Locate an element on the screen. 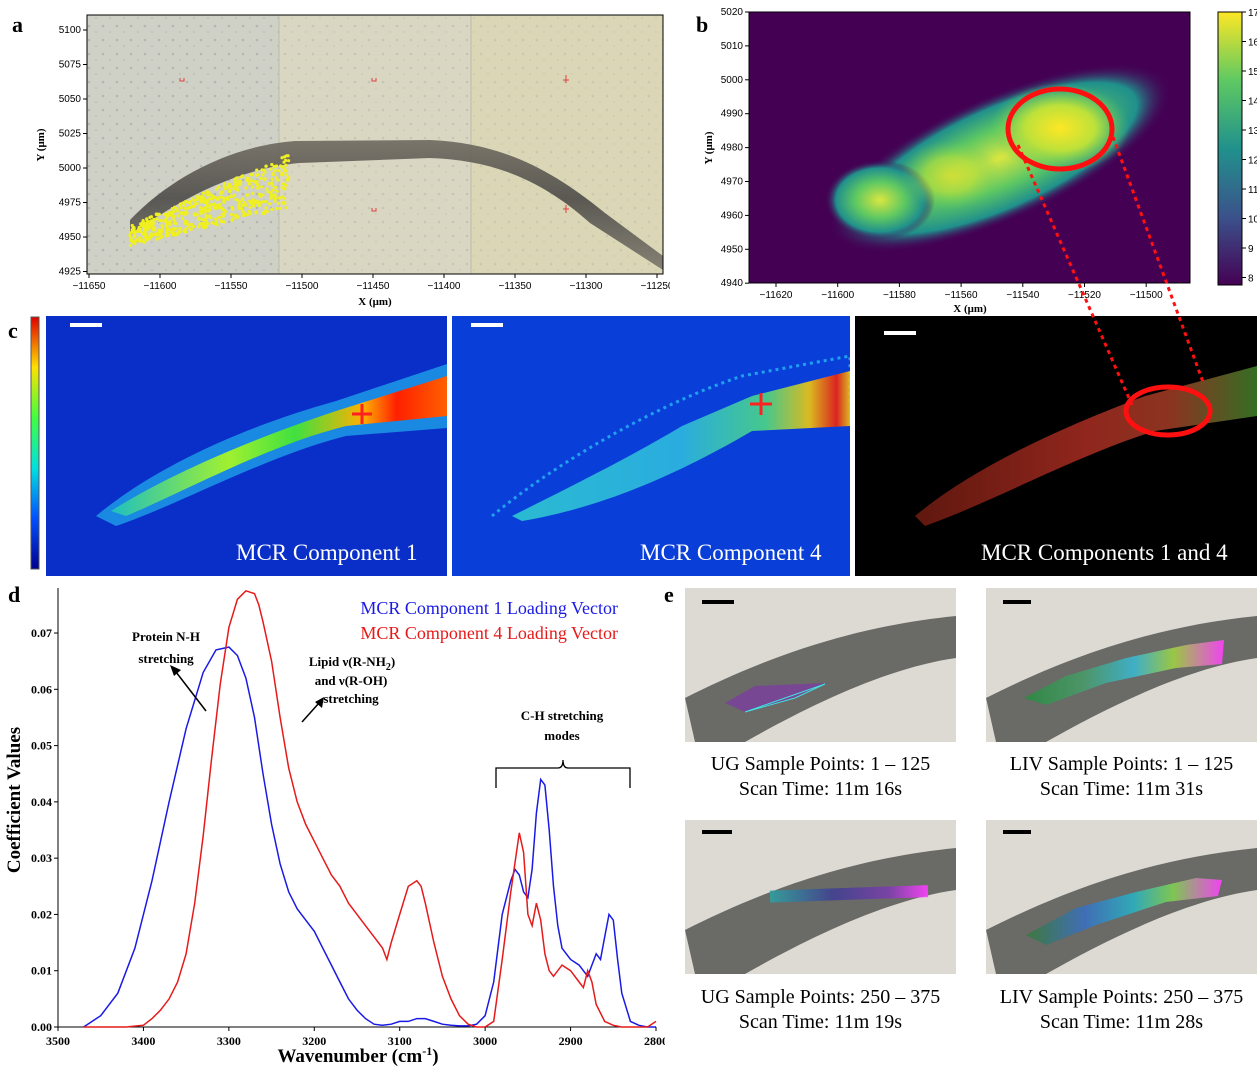  panel-label-e: e is located at coordinates (669, 594).